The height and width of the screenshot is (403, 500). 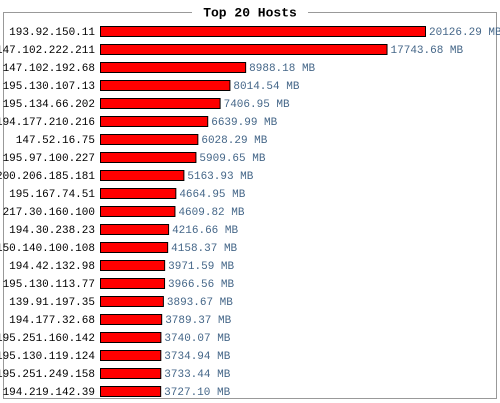 I want to click on category-label: 195.130.107.13, so click(x=49, y=87).